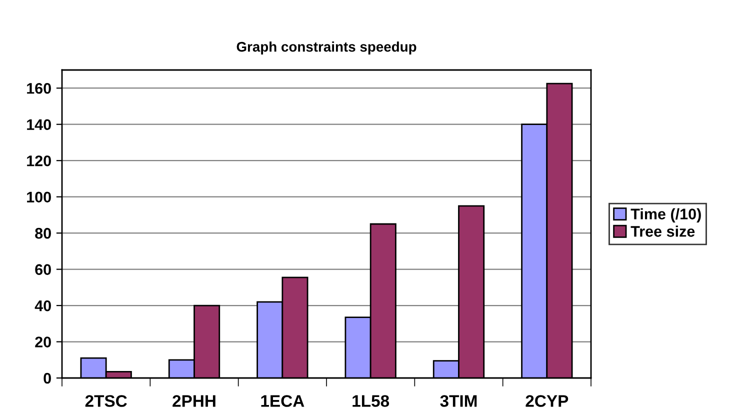 The image size is (734, 420). What do you see at coordinates (39, 124) in the screenshot?
I see `y-tick-label: 140` at bounding box center [39, 124].